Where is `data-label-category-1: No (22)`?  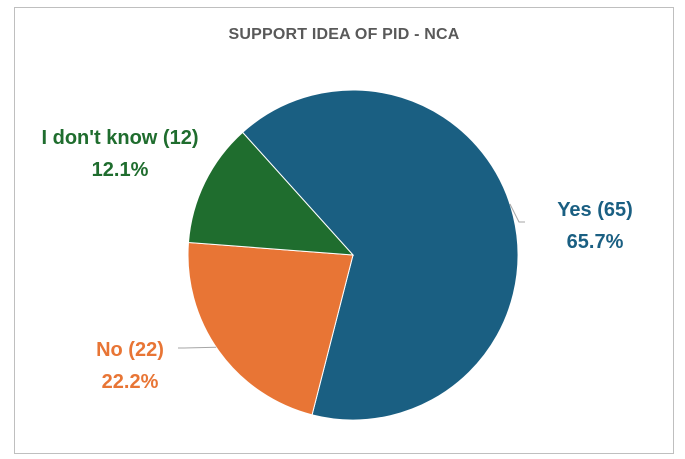
data-label-category-1: No (22) is located at coordinates (130, 350).